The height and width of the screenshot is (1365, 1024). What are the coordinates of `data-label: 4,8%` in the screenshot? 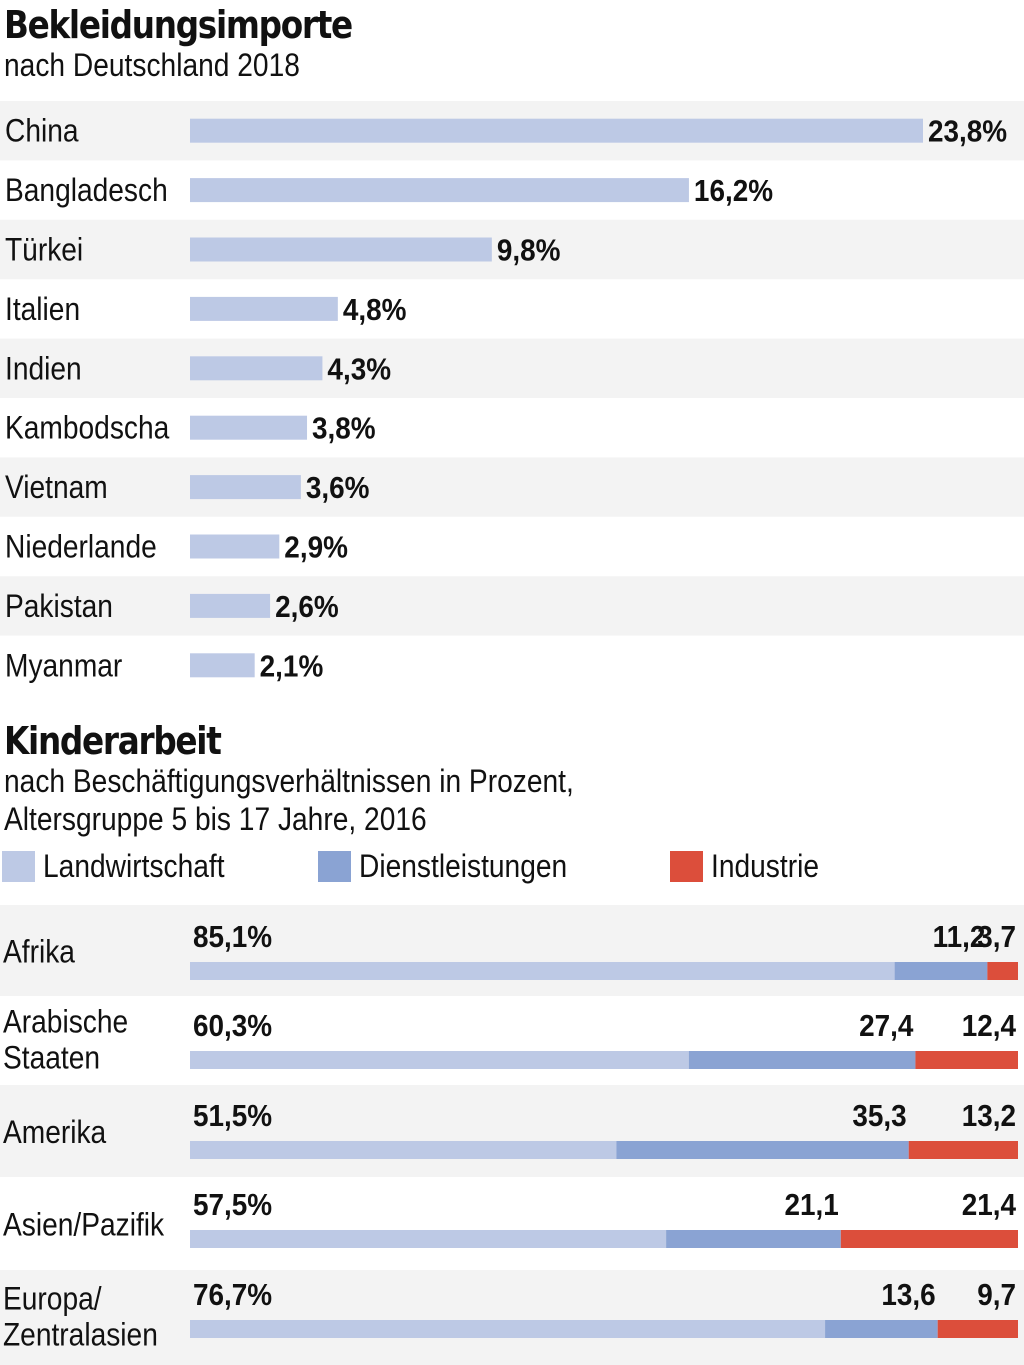 It's located at (375, 310).